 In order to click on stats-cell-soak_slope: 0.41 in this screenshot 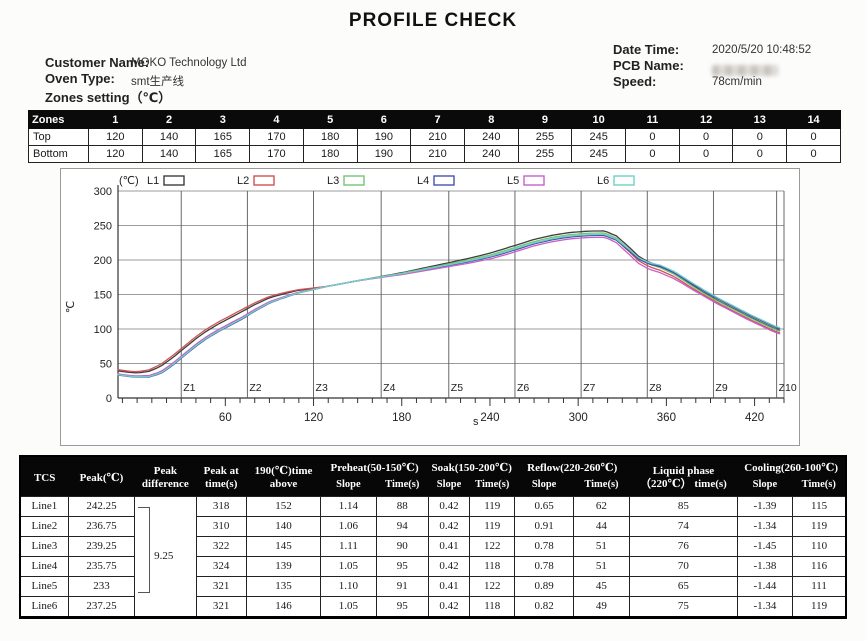, I will do `click(449, 586)`.